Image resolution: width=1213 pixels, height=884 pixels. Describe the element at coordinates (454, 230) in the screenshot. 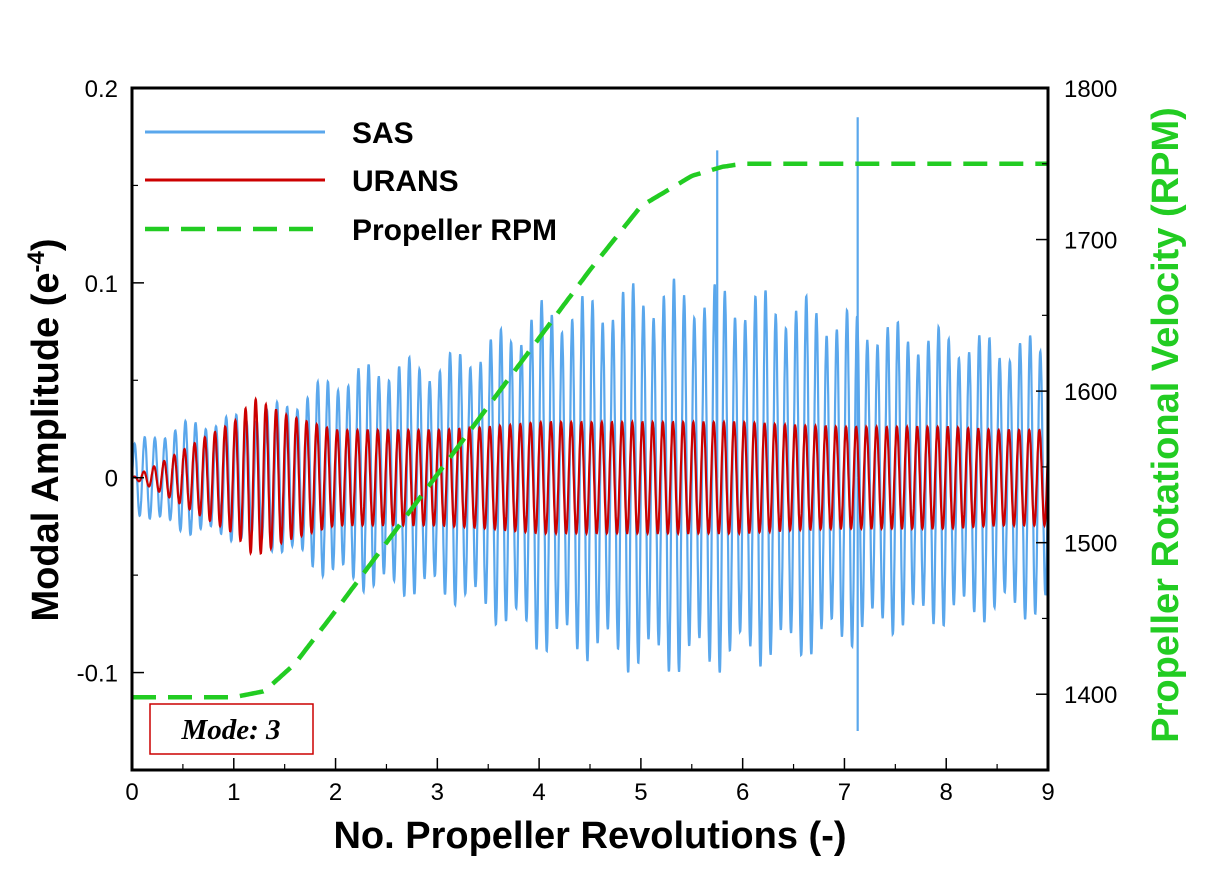

I see `legend-label-rpm: Propeller RPM` at that location.